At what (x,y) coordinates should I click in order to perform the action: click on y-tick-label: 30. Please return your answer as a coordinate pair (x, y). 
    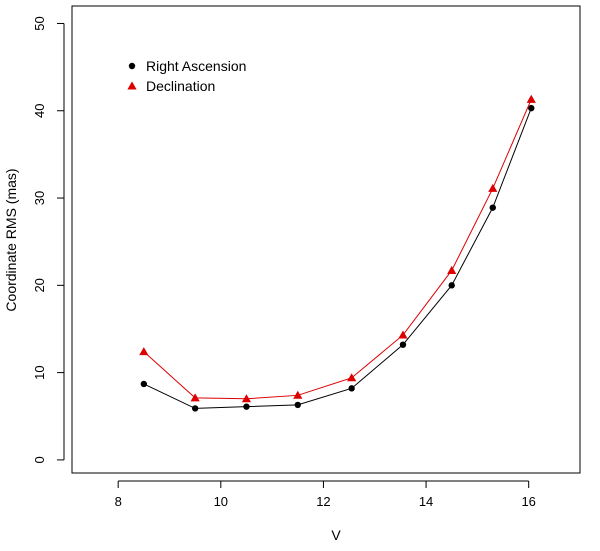
    Looking at the image, I should click on (39, 198).